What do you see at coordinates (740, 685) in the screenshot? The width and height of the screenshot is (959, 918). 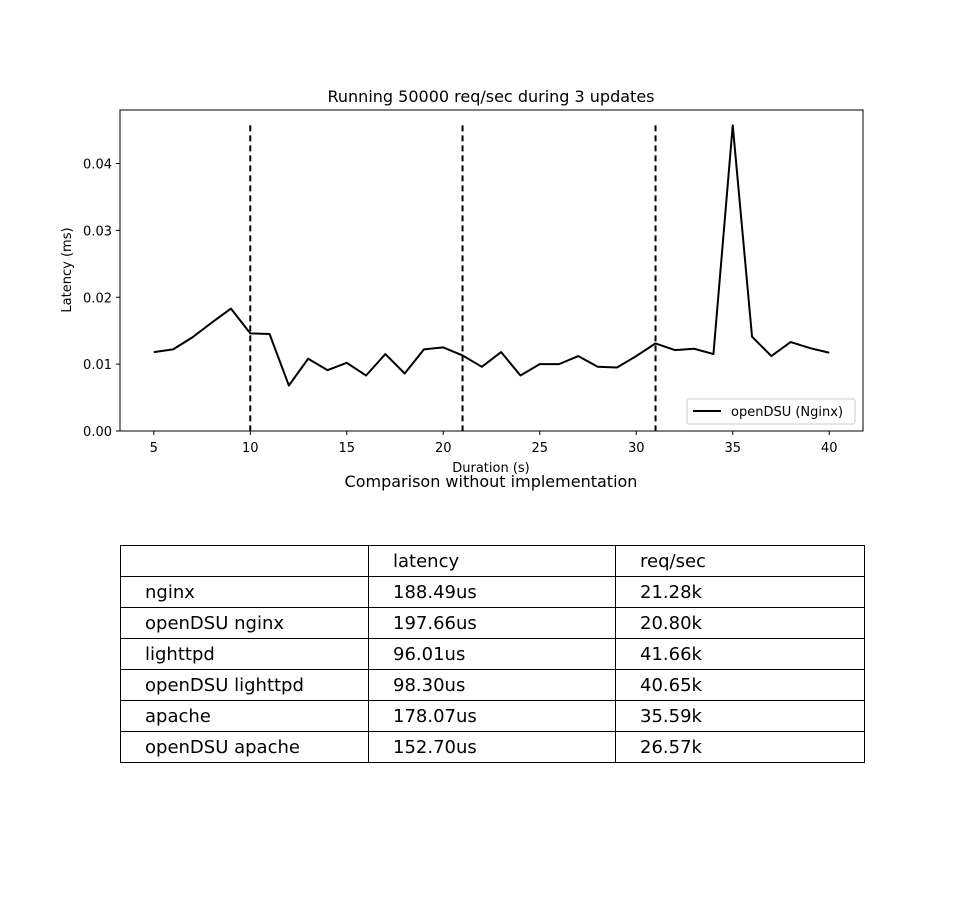 I see `table-cell: 40.65k` at bounding box center [740, 685].